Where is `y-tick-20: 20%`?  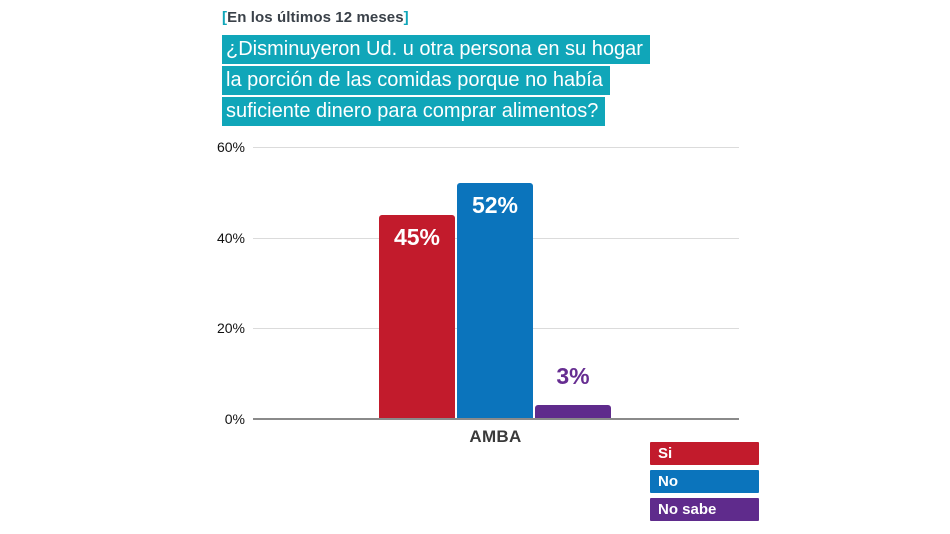 y-tick-20: 20% is located at coordinates (230, 328).